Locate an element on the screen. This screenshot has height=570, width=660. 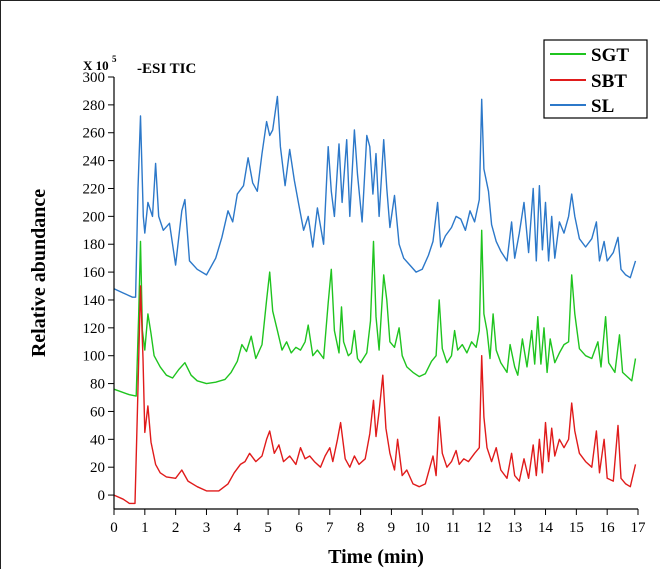
x-tick-label: 9 is located at coordinates (392, 528).